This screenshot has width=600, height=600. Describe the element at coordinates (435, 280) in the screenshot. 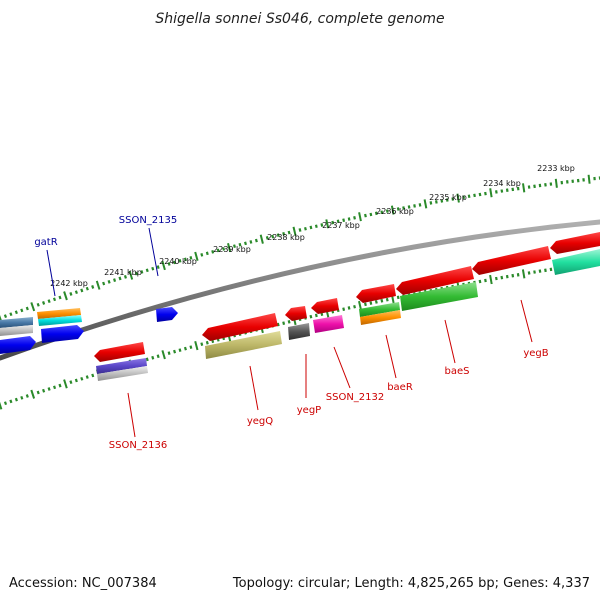

I see `baeS-gene` at that location.